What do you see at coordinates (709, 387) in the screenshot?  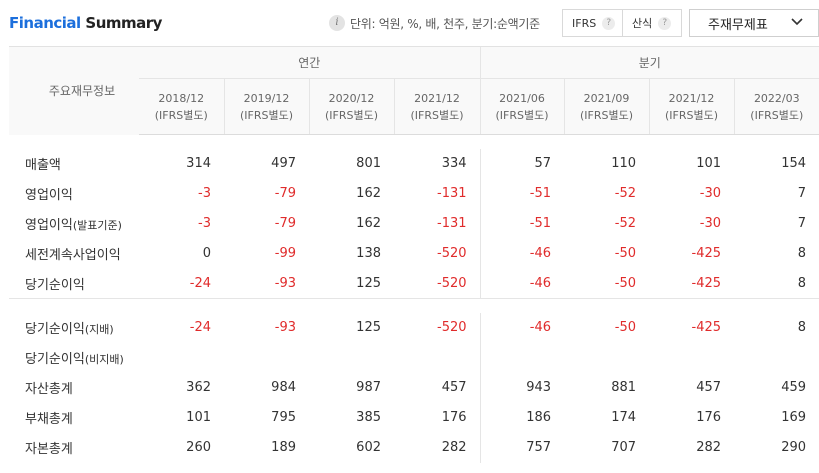 I see `value-cell: 457` at bounding box center [709, 387].